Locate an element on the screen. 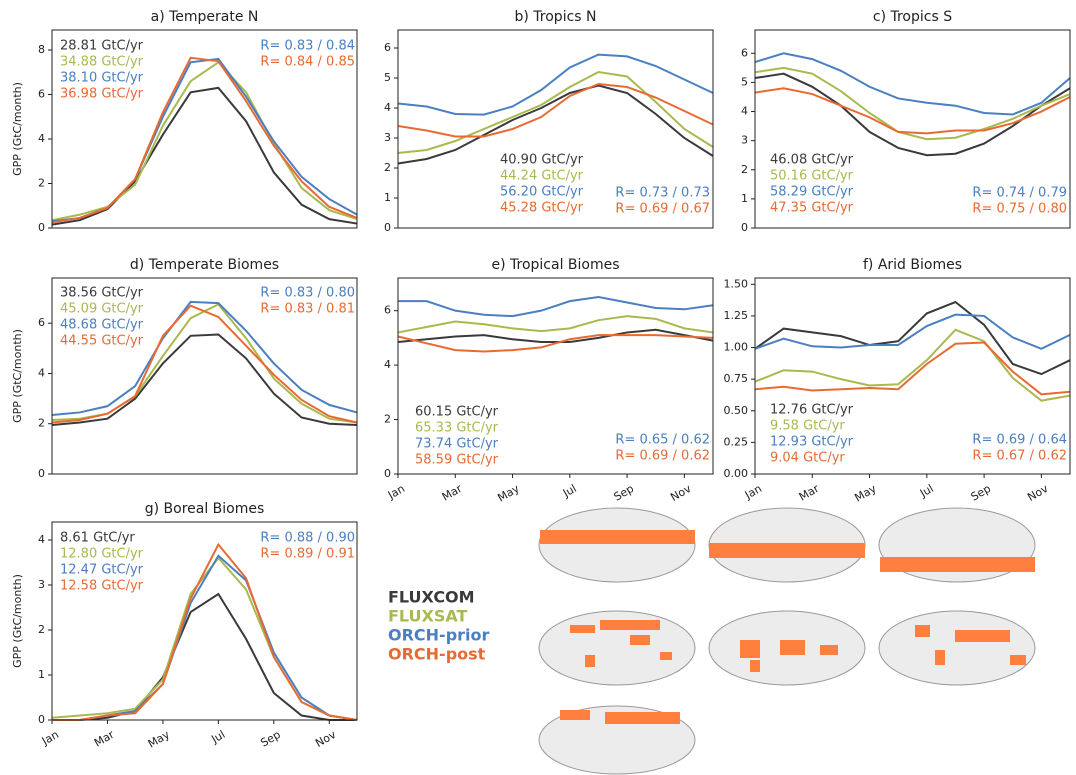  r-annotation: R= 0.74 / 0.79 is located at coordinates (1019, 193).